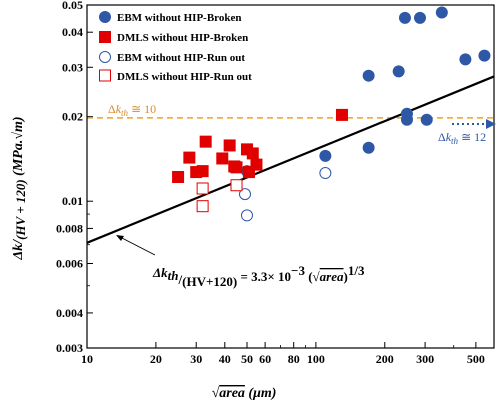 Image resolution: width=500 pixels, height=403 pixels. Describe the element at coordinates (105, 17) in the screenshot. I see `legend-marker-ebm-broken` at that location.